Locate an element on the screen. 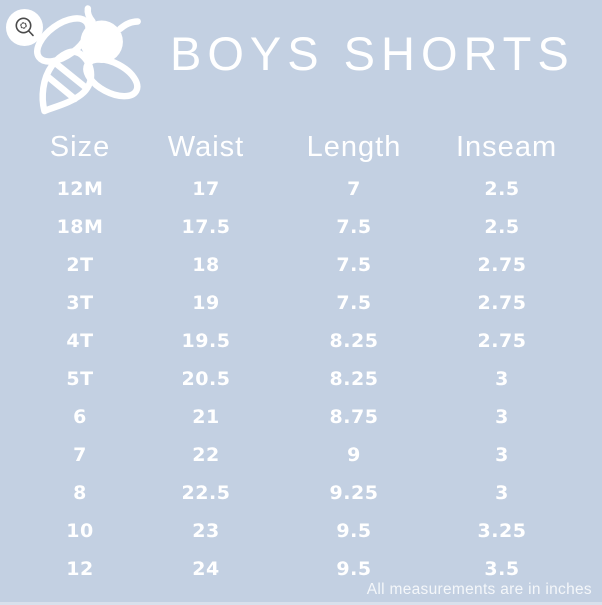  table-row: 12 24 9.5 3.5 is located at coordinates (274, 569).